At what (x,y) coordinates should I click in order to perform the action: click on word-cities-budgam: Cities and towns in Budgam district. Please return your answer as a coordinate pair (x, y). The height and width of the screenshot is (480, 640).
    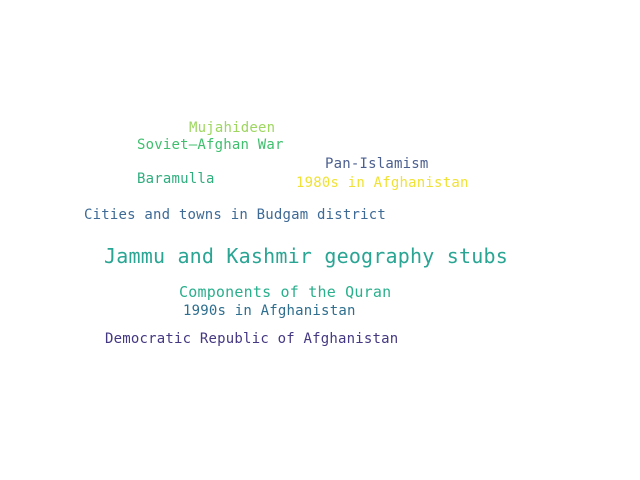
    Looking at the image, I should click on (235, 215).